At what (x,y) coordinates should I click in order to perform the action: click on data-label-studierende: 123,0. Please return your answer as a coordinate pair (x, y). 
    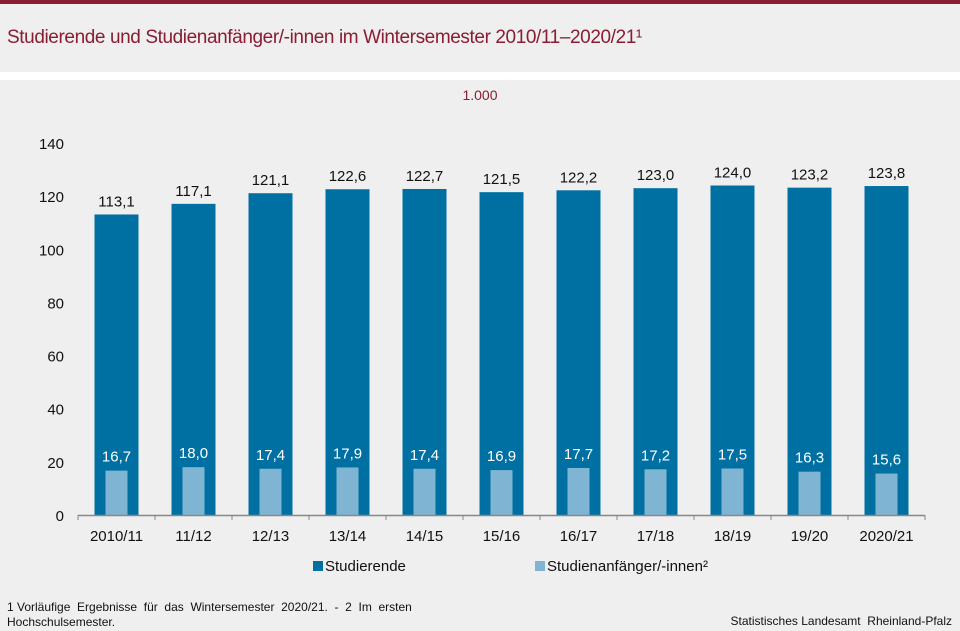
    Looking at the image, I should click on (656, 175).